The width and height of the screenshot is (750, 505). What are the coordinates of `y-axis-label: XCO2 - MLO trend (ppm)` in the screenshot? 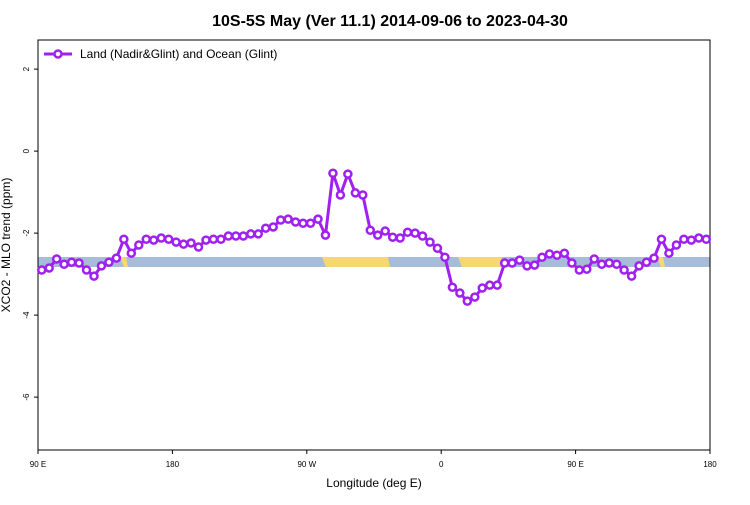 It's located at (6, 245).